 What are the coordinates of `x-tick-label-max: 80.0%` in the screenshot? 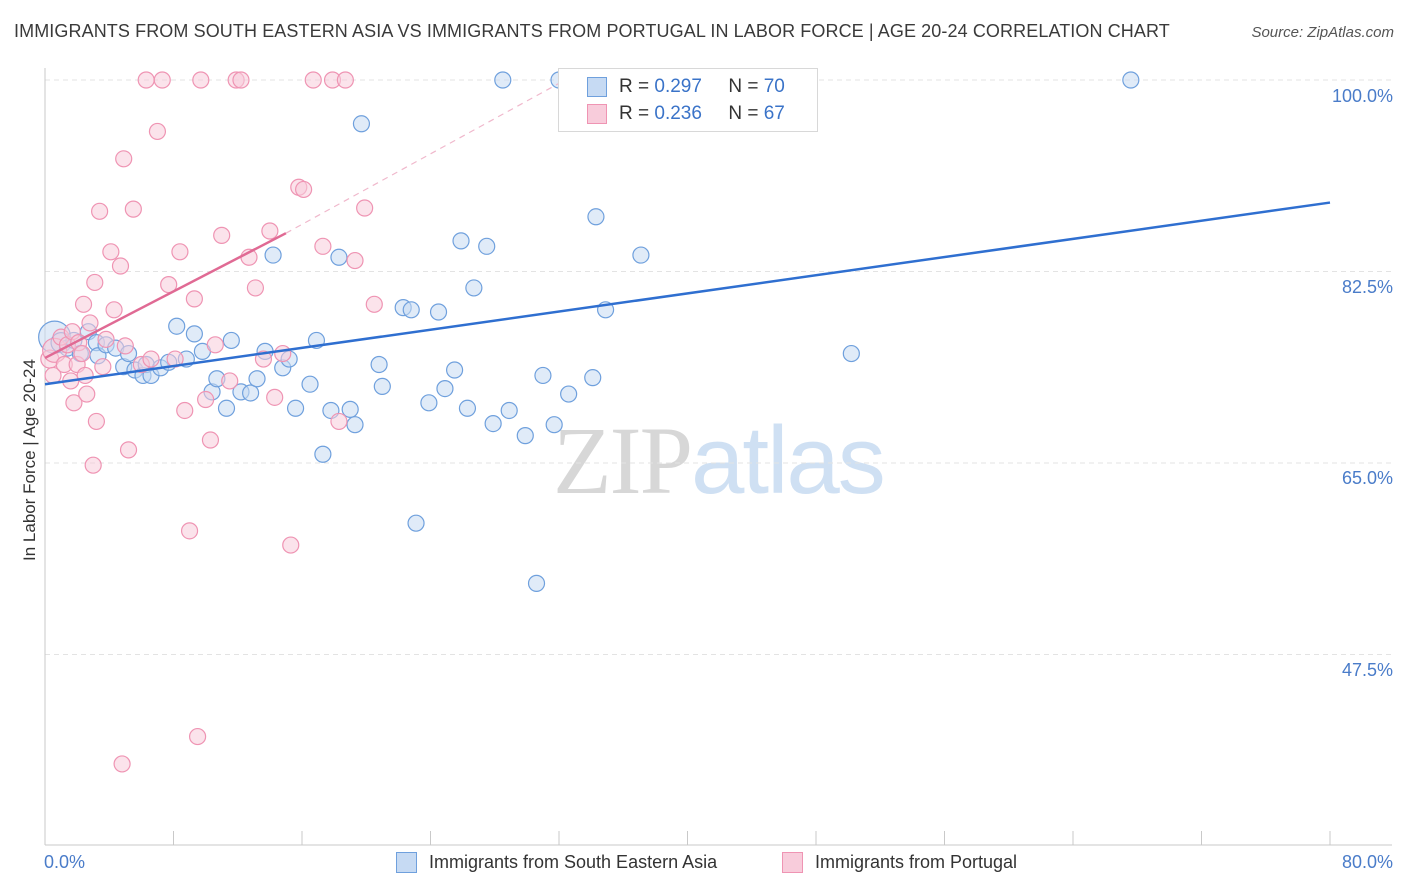 It's located at (1367, 862).